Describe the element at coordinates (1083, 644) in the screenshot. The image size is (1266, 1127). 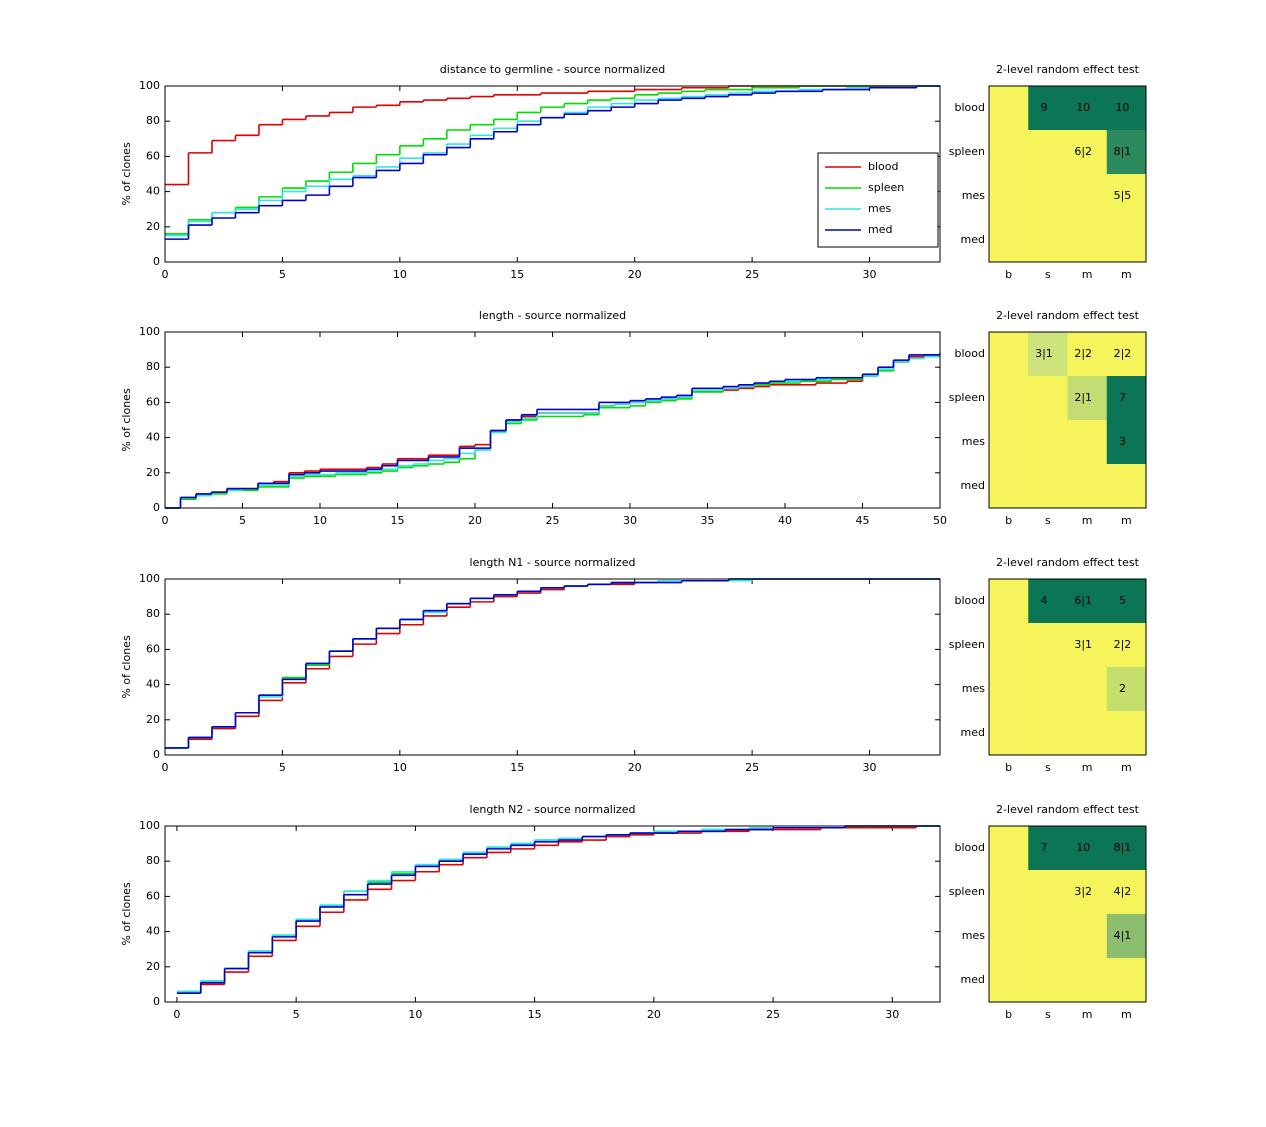
I see `cell-label: 3|1` at that location.